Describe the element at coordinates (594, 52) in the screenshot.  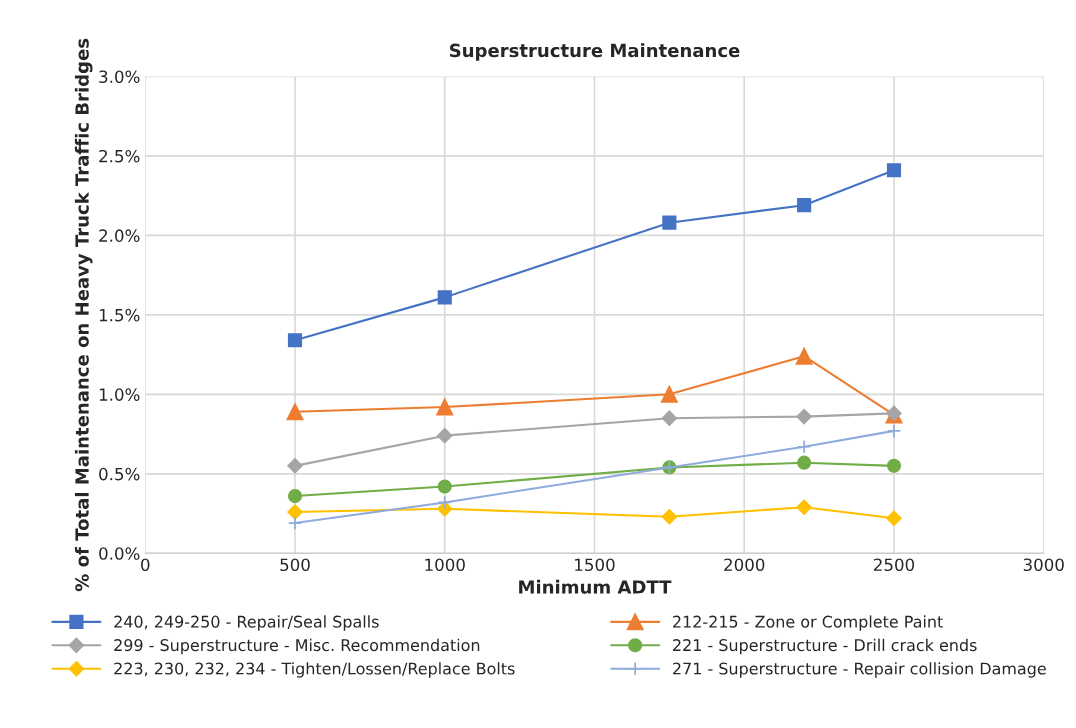
I see `chart-title: Superstructure Maintenance` at that location.